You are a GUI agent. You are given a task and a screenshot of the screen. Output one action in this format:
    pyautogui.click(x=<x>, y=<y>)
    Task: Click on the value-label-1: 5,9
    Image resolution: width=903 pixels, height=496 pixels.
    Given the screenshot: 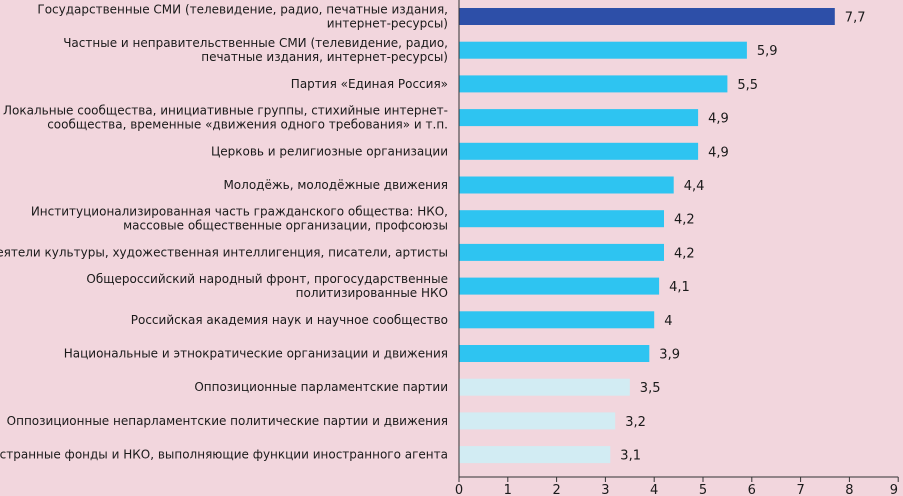 What is the action you would take?
    pyautogui.click(x=767, y=51)
    